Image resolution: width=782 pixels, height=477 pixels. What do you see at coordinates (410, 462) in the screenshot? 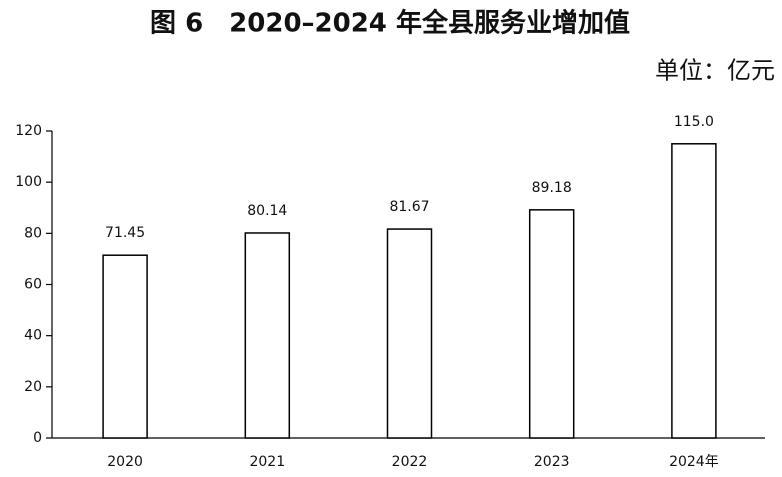
I see `x-tick-label: 2022` at bounding box center [410, 462].